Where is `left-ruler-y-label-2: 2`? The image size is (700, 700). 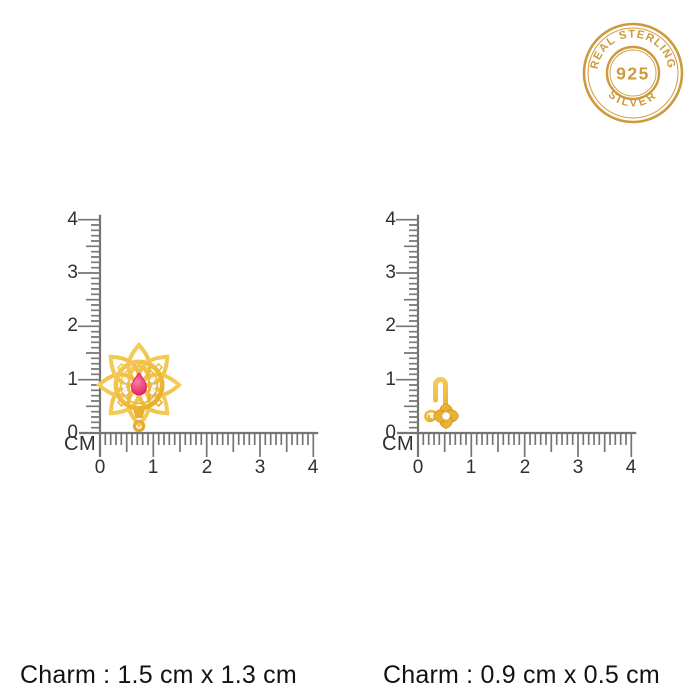 left-ruler-y-label-2: 2 is located at coordinates (72, 325).